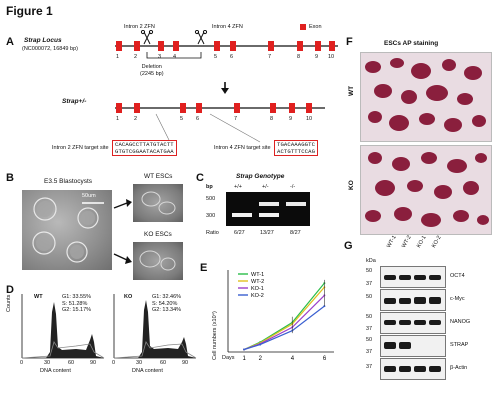 This screenshot has width=500, height=402. Describe the element at coordinates (165, 303) in the screenshot. I see `flow-stat: S: 54.20%` at that location.